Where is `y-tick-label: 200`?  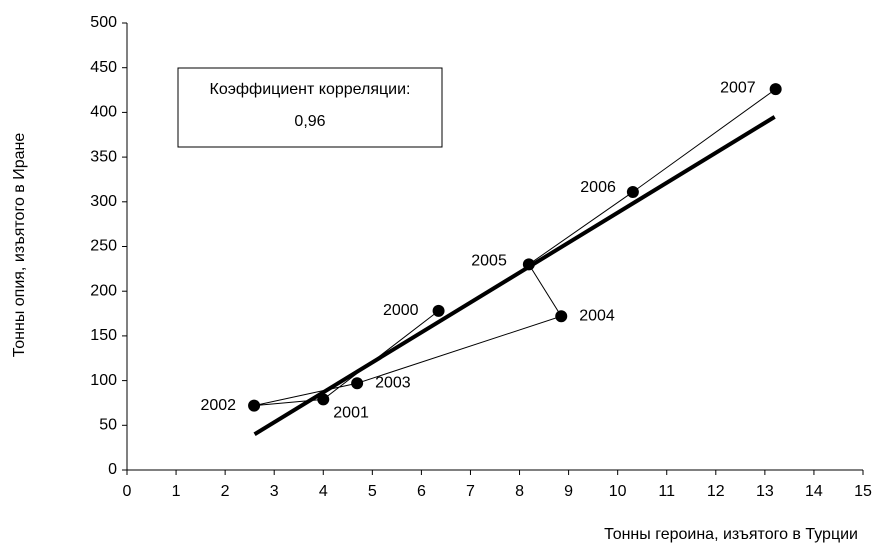
y-tick-label: 200 is located at coordinates (103, 290).